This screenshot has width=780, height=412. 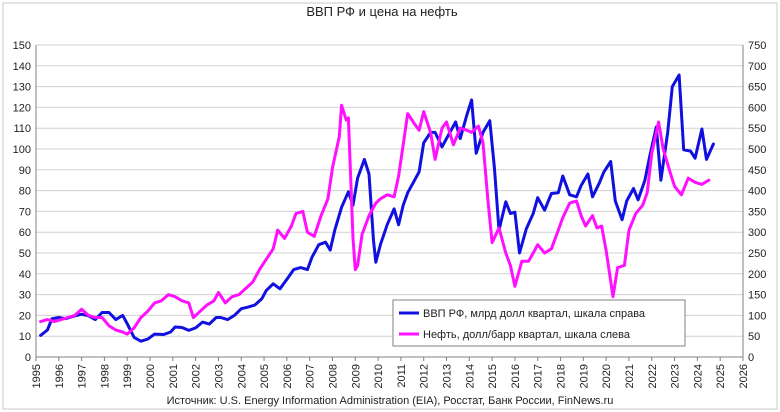 What do you see at coordinates (653, 376) in the screenshot?
I see `x-tick-label: 2022` at bounding box center [653, 376].